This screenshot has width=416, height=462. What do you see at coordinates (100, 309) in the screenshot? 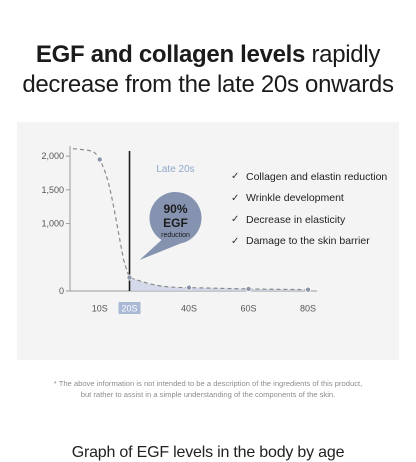
I see `x-tick-label: 10S` at bounding box center [100, 309].